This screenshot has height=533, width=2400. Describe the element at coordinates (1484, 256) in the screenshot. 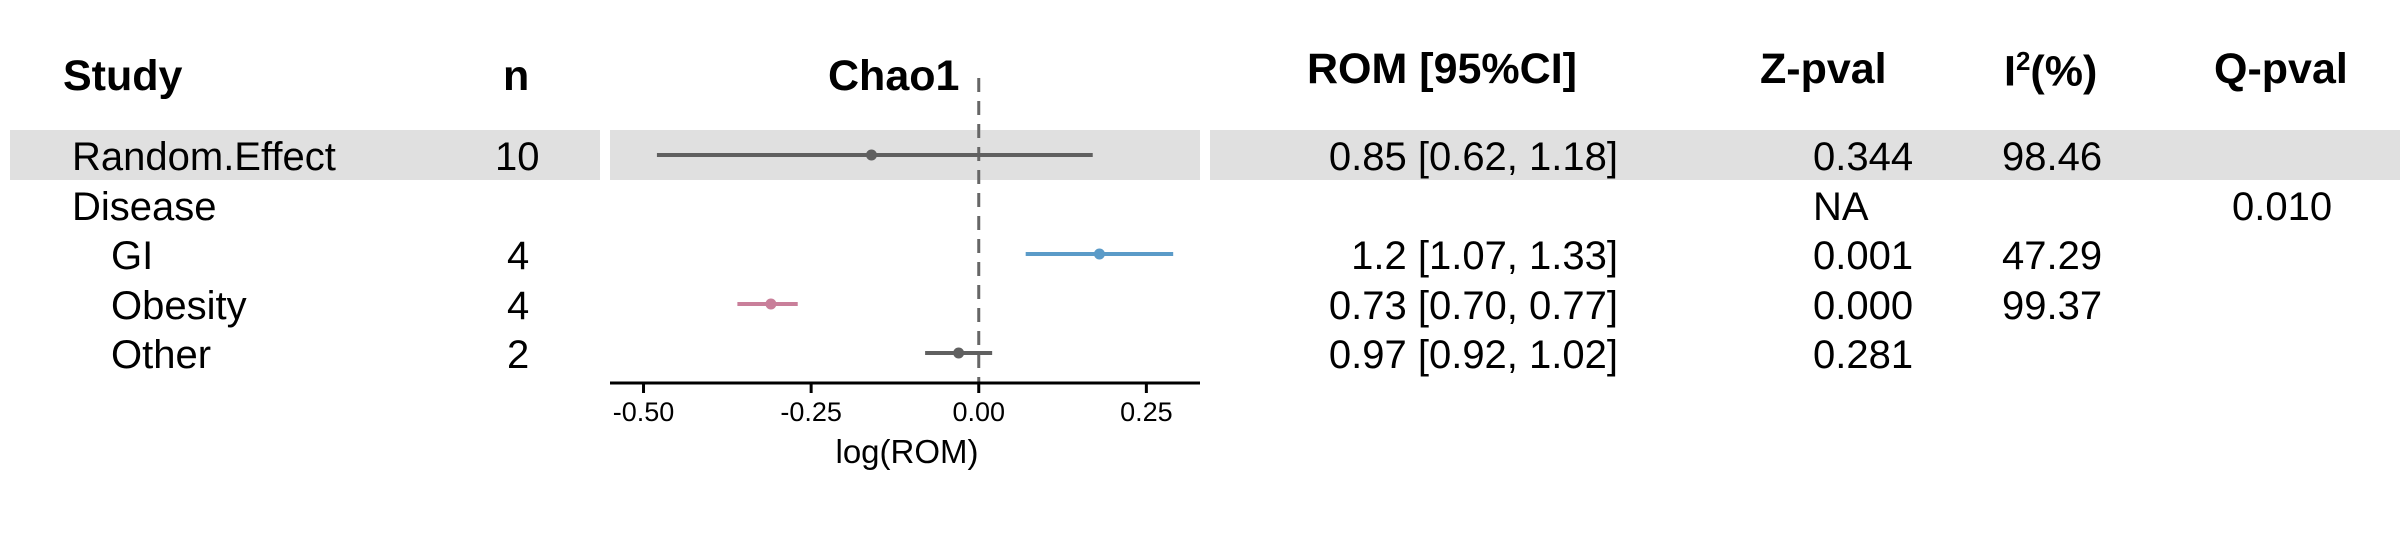

I see `row-rom-gi: 1.2 [1.07, 1.33]` at that location.